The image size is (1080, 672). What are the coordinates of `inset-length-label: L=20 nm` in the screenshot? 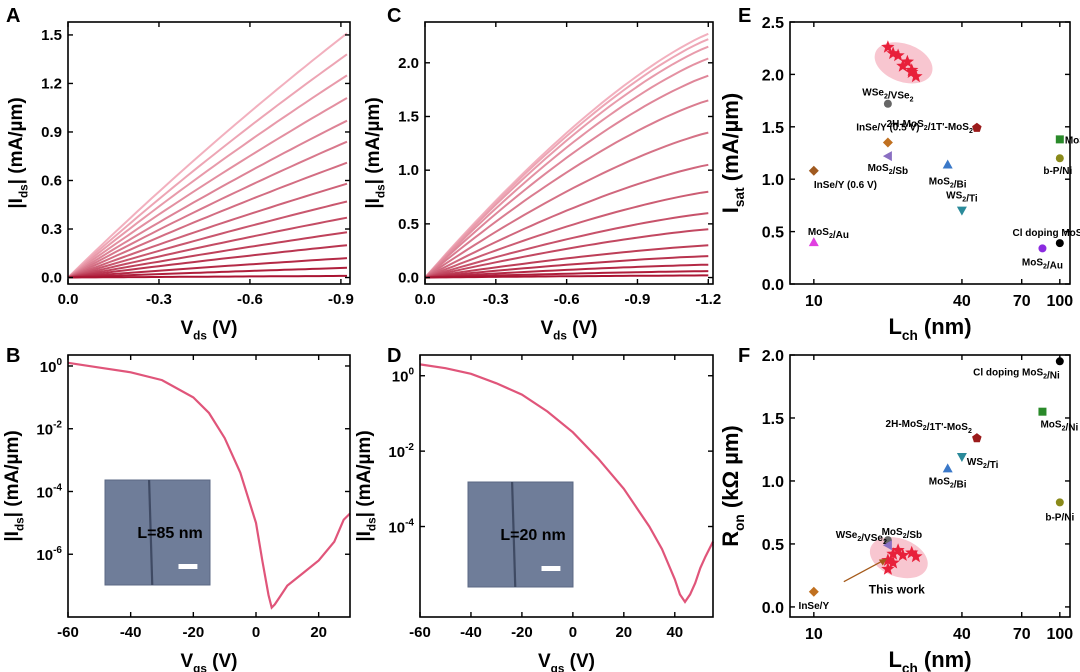 It's located at (532, 535).